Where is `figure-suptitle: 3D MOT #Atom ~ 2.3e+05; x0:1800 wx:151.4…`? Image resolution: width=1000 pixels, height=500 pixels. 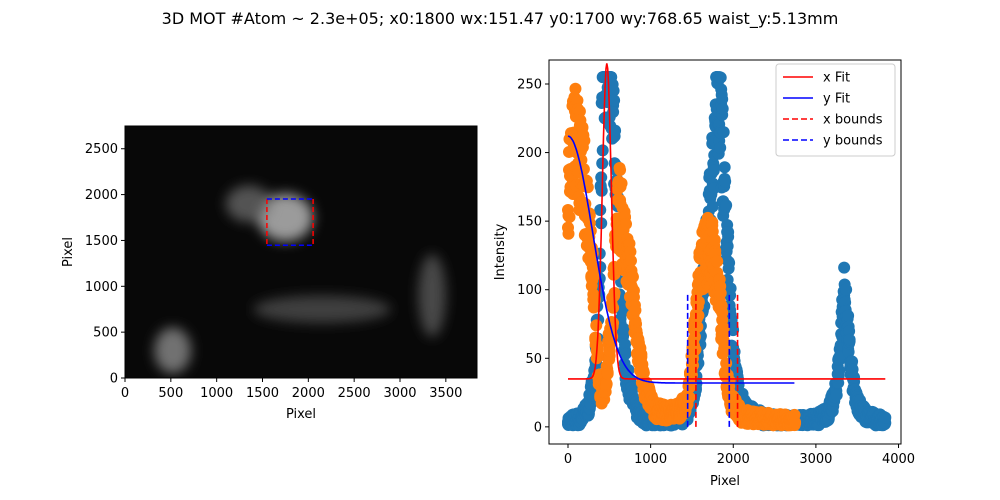
figure-suptitle: 3D MOT #Atom ~ 2.3e+05; x0:1800 wx:151.4… is located at coordinates (500, 19).